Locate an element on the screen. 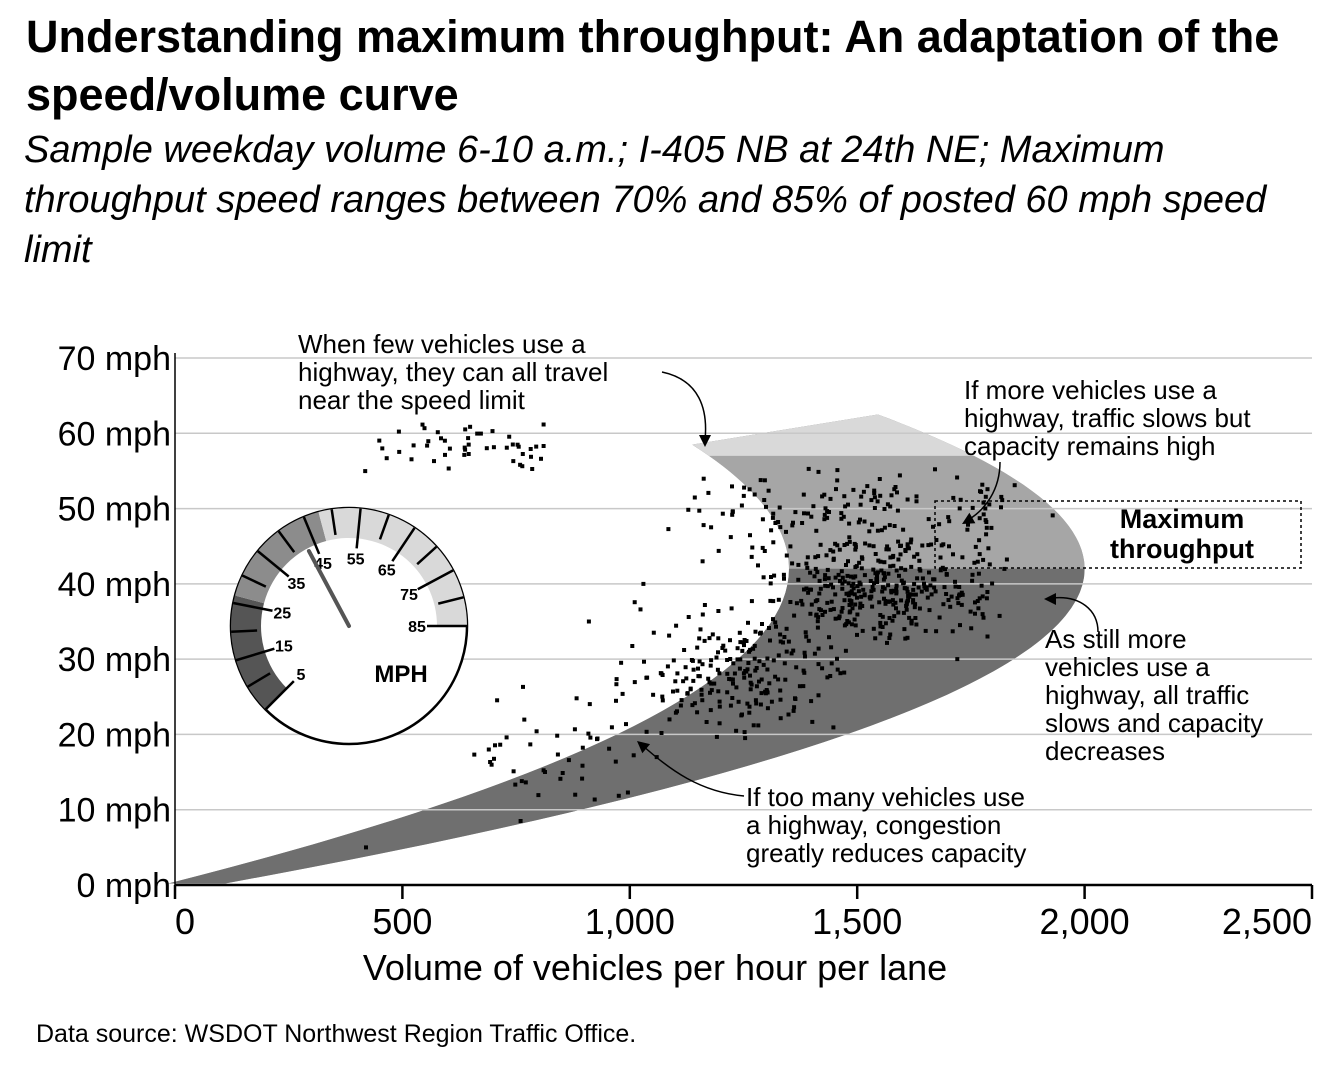 Image resolution: width=1343 pixels, height=1068 pixels. annotation-still-more: highway, all traffic is located at coordinates (1147, 695).